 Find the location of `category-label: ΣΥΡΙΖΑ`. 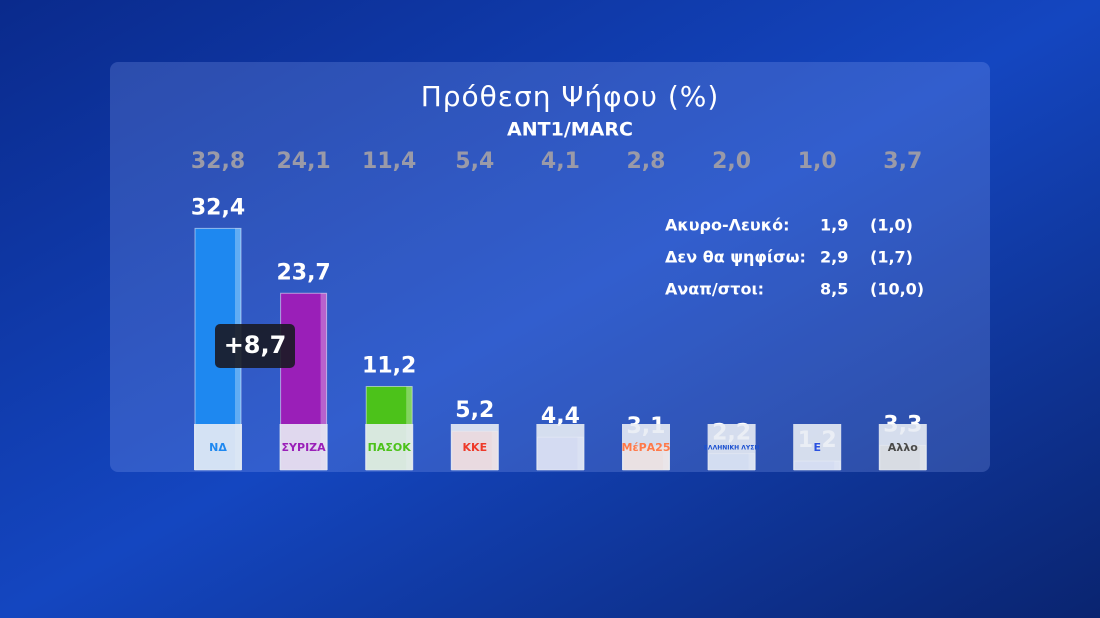

category-label: ΣΥΡΙΖΑ is located at coordinates (304, 447).